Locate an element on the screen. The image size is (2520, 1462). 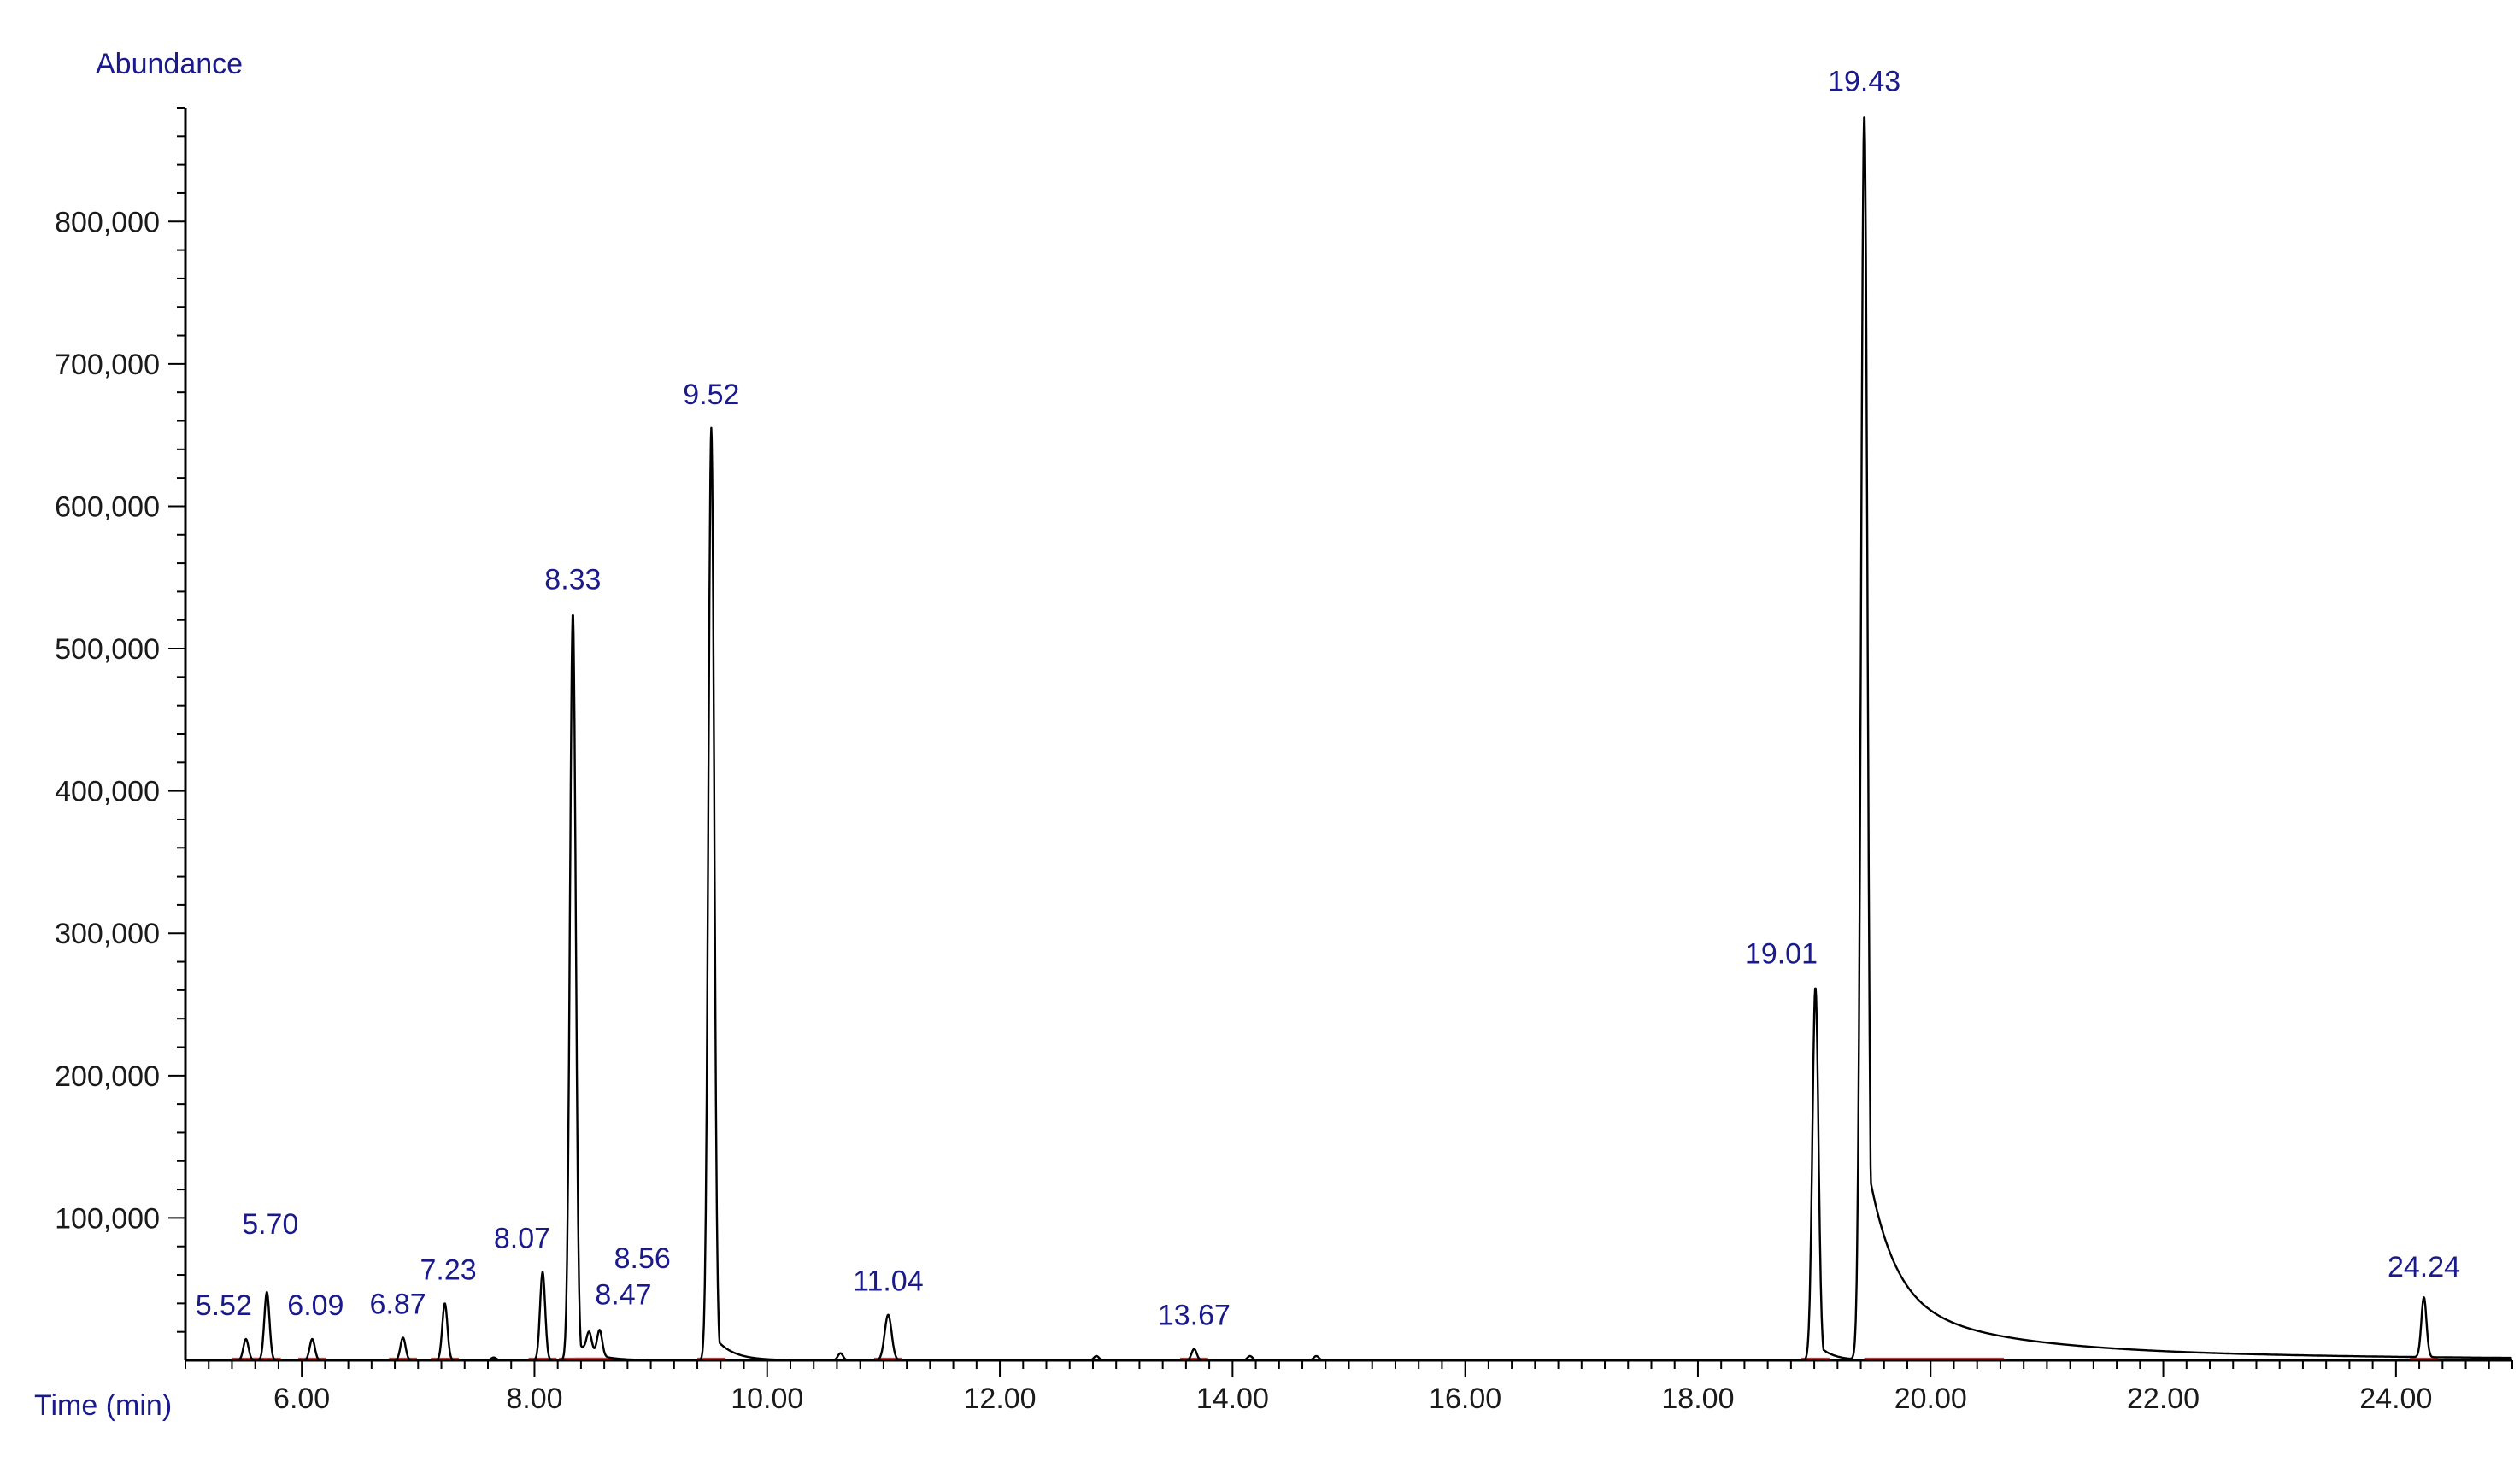
x-tick-label: 12.00 is located at coordinates (1000, 1399).